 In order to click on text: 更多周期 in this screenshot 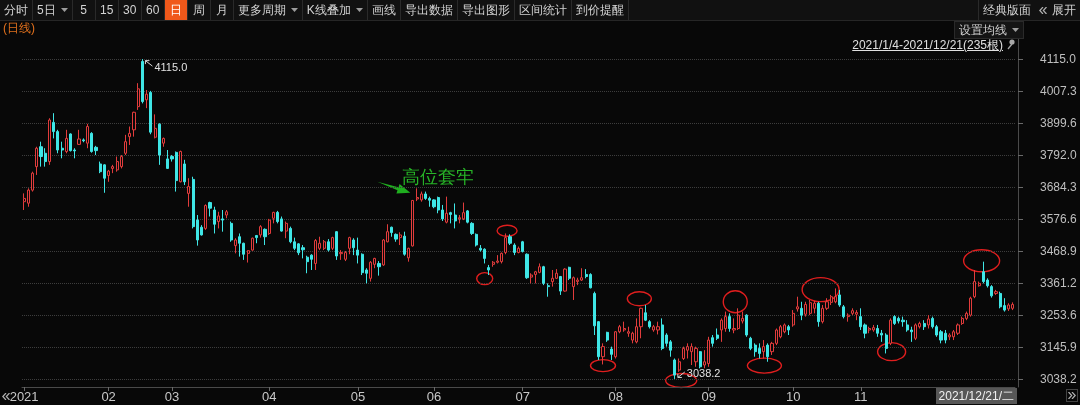, I will do `click(261, 10)`.